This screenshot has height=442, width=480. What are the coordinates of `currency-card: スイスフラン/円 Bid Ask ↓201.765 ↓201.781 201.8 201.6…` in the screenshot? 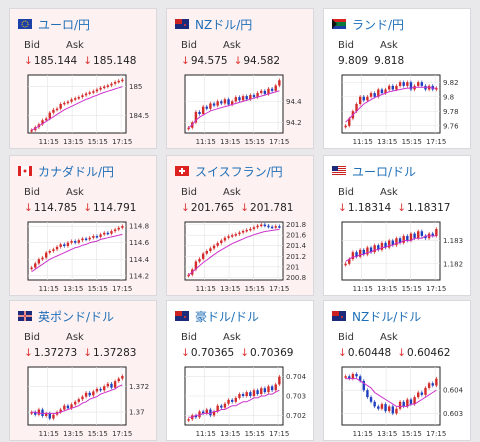 It's located at (240, 225).